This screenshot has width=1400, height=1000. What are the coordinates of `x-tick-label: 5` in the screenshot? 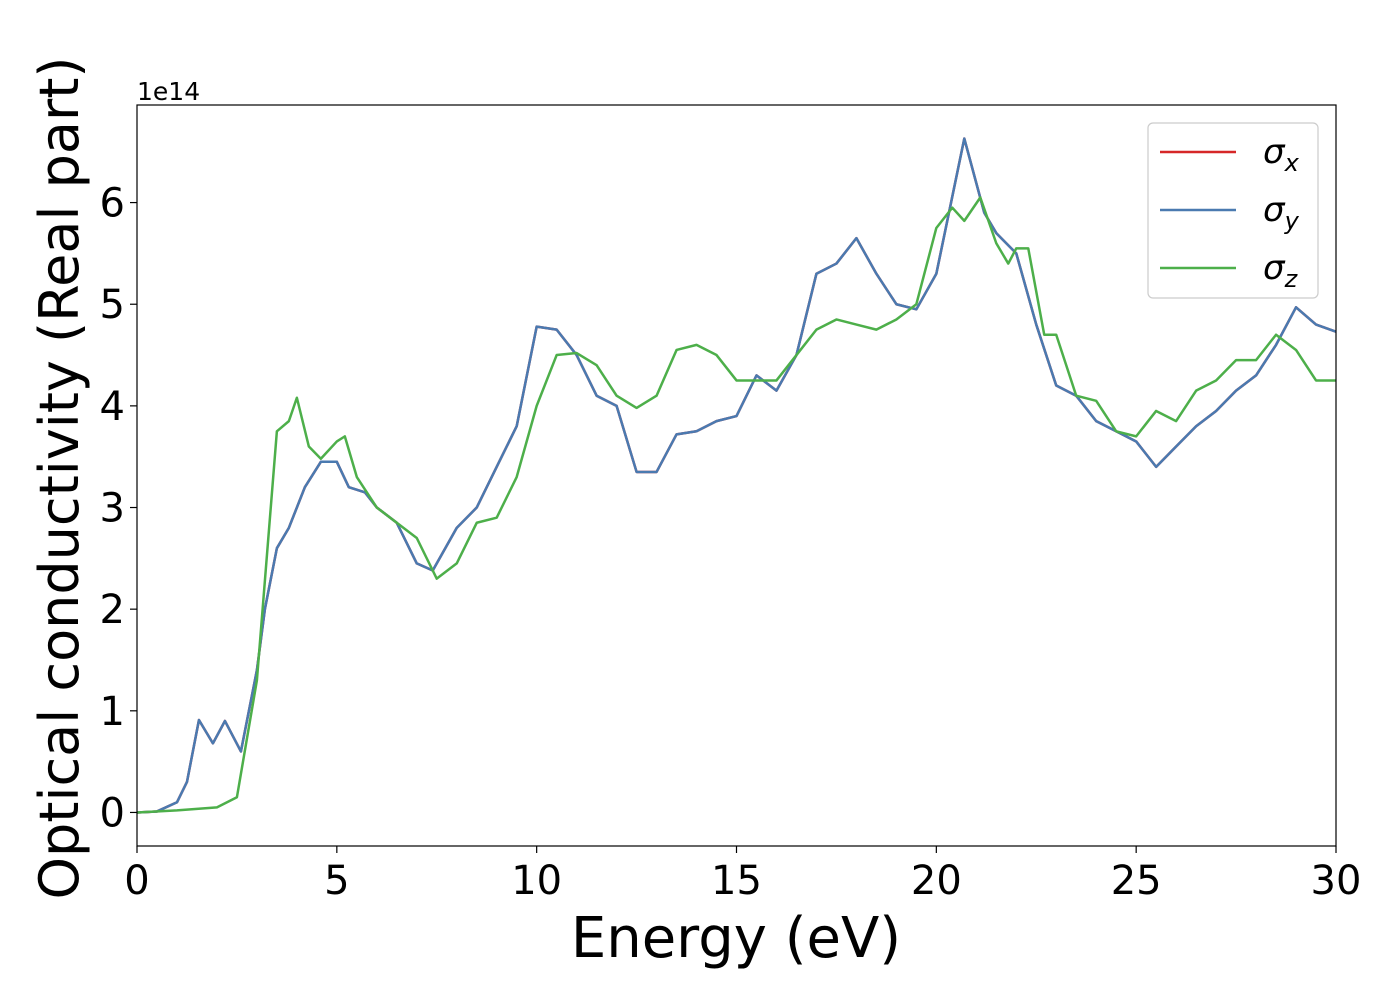 It's located at (336, 881).